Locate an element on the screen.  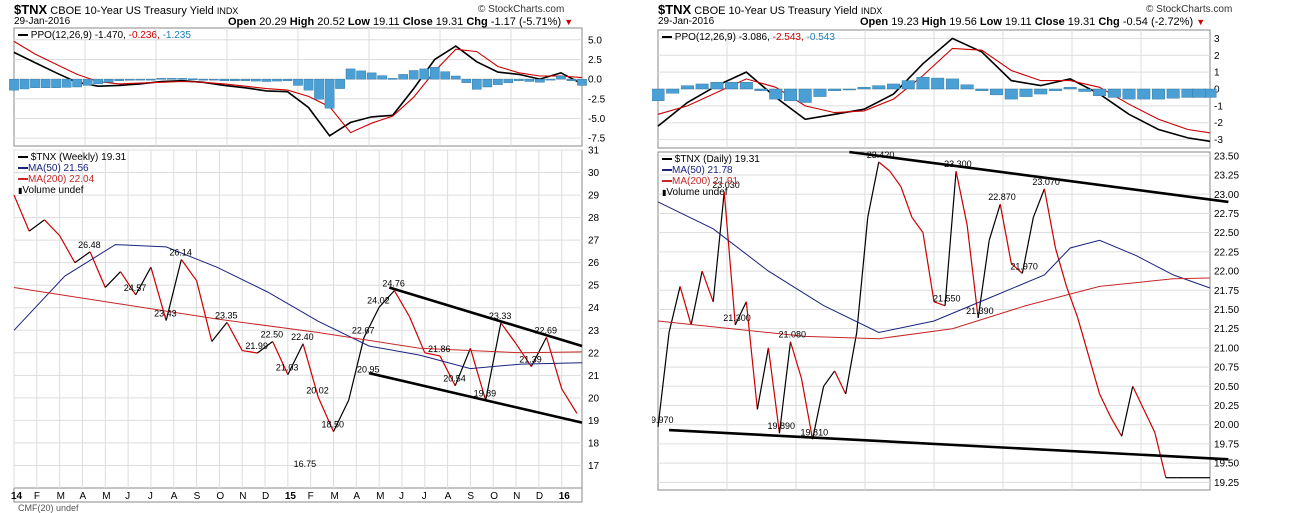
right-price-y-tick-label: 22.50 is located at coordinates (1226, 233).